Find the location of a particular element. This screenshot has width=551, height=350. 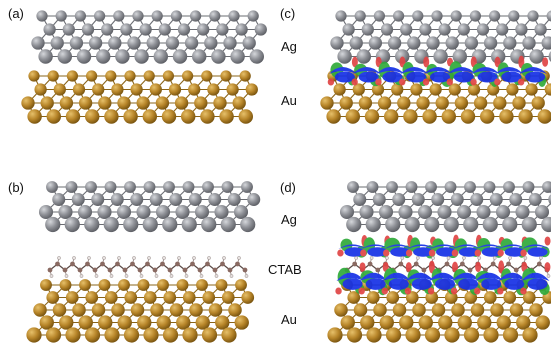

panel-letter-b: (b) is located at coordinates (16, 187).